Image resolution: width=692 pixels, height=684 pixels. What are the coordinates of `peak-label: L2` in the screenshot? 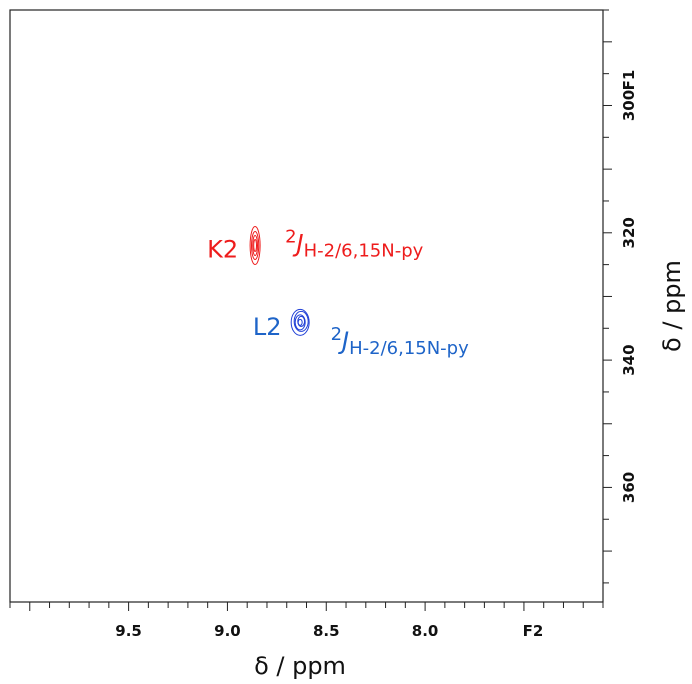 It's located at (267, 327).